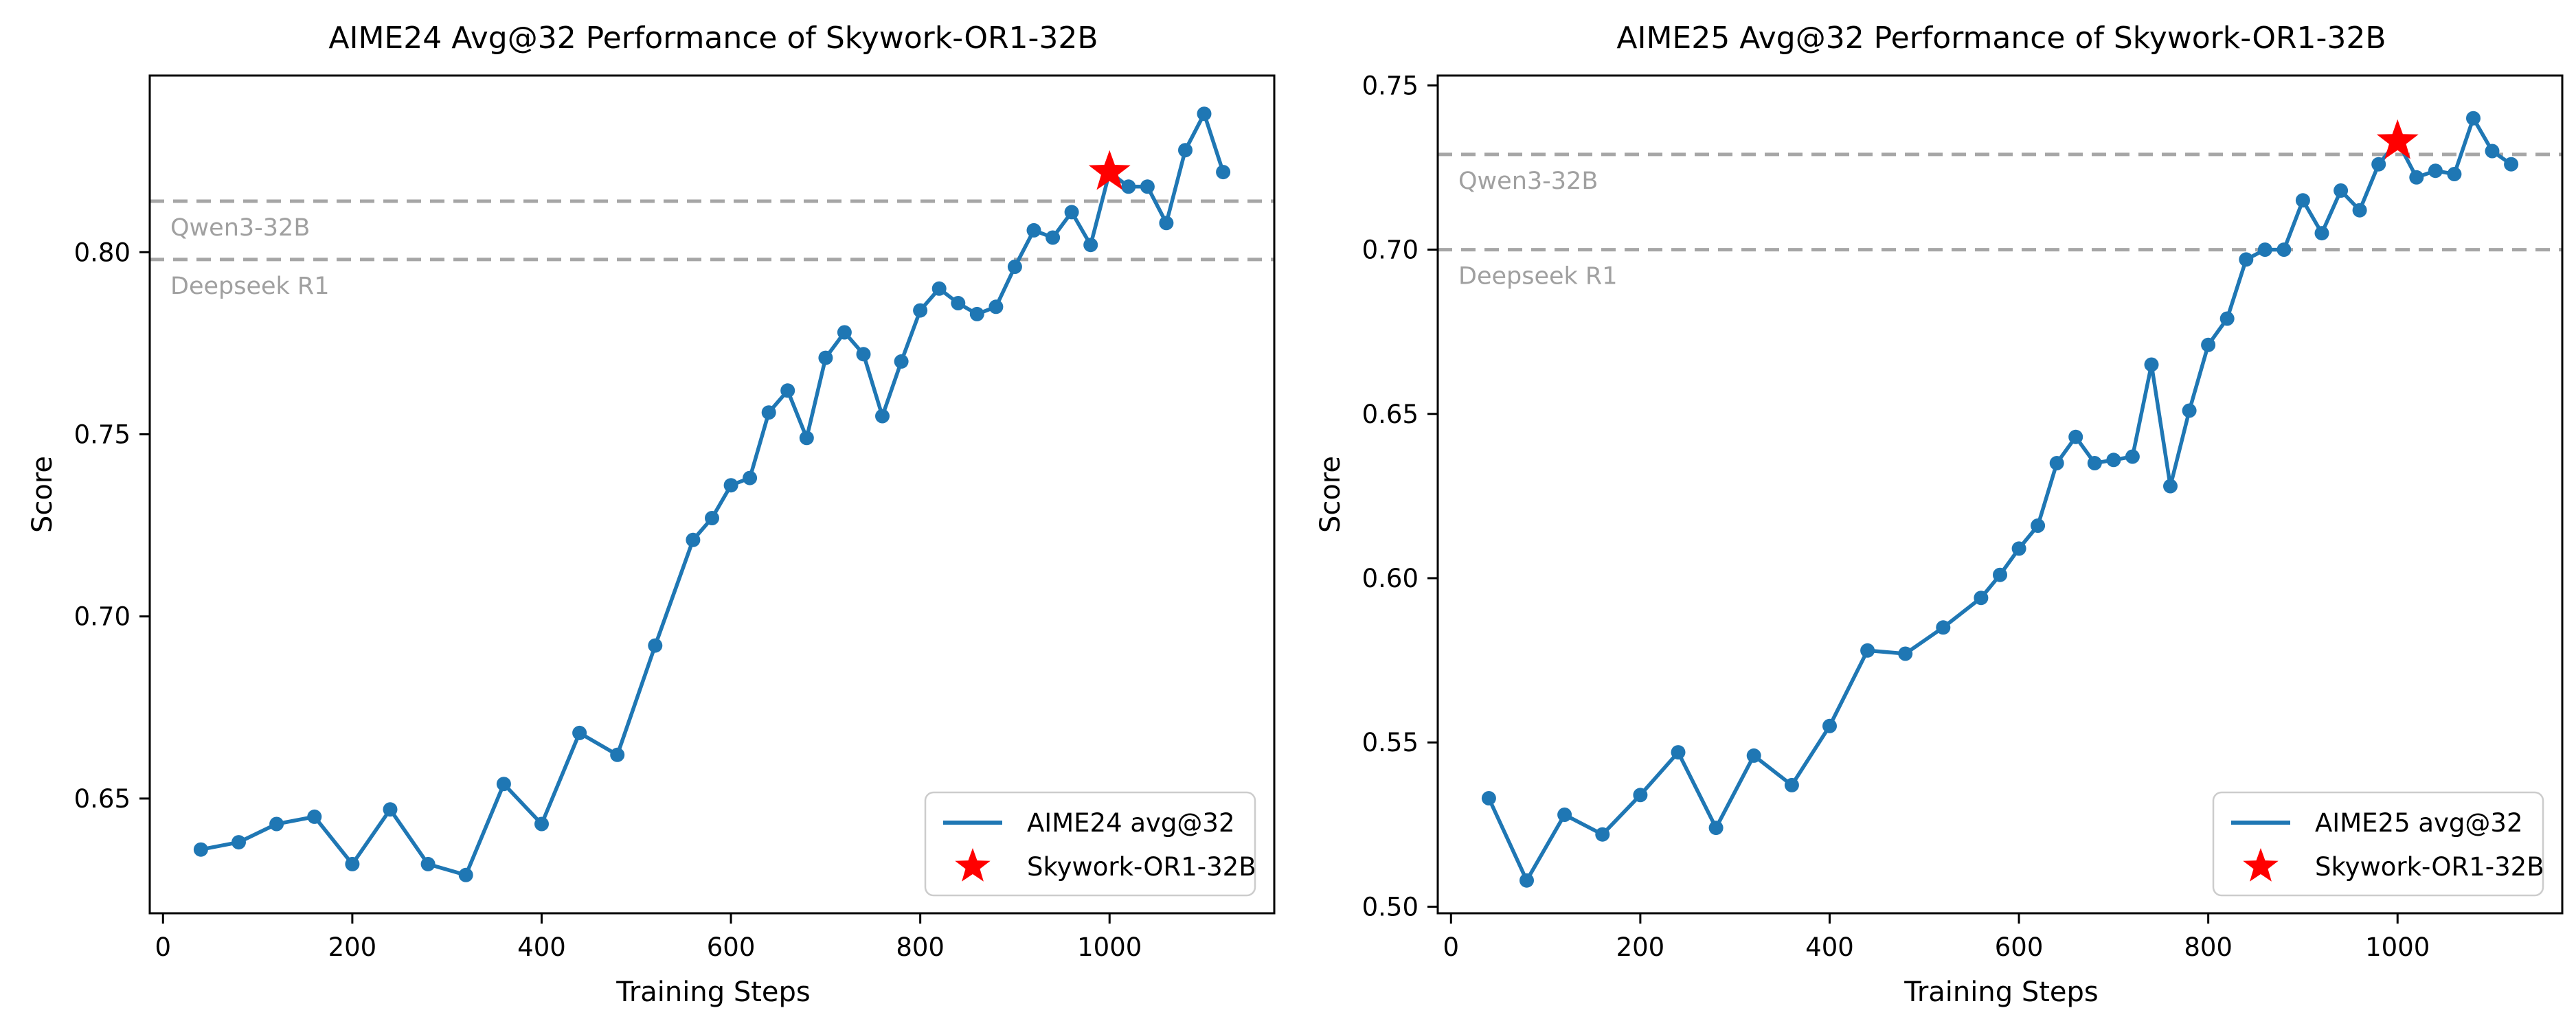 This screenshot has height=1030, width=2576. I want to click on y-tick-label: 0.55, so click(1390, 742).